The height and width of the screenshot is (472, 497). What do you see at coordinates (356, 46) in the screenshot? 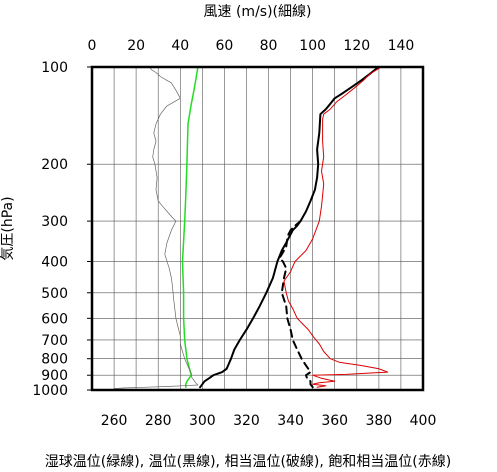
I see `top-tick-label: 120` at bounding box center [356, 46].